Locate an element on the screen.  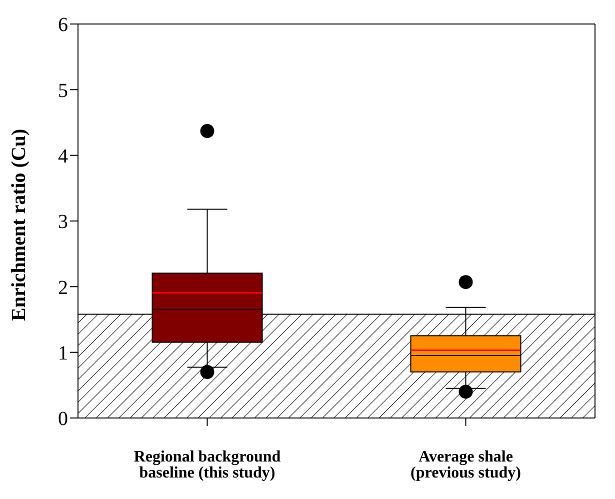
y-tick-label: 6 is located at coordinates (63, 25).